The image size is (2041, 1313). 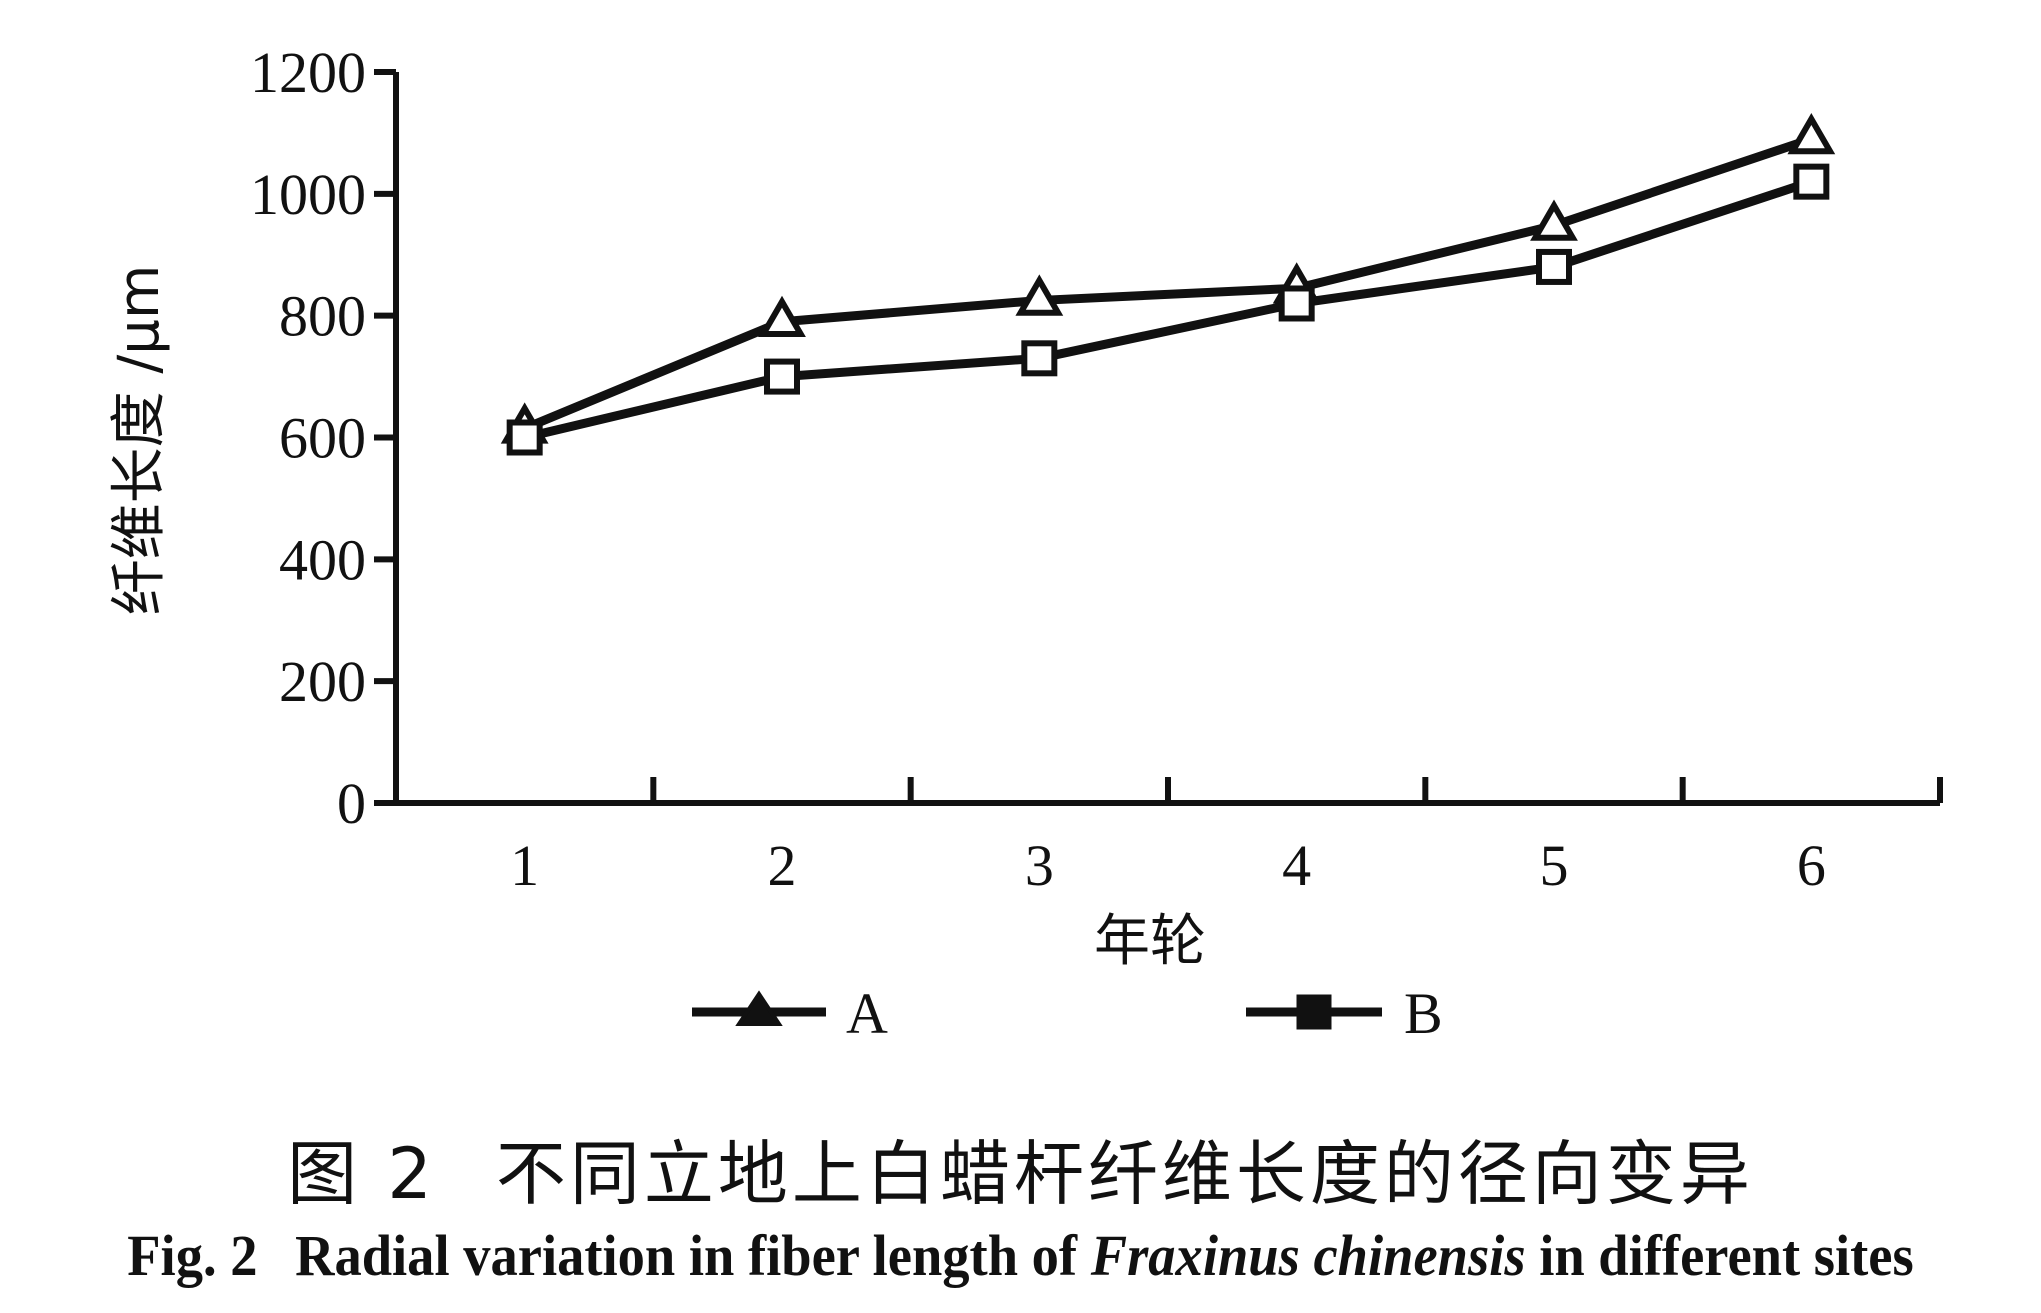 I want to click on y-axis-title: 纤维长度 /μm, so click(x=139, y=440).